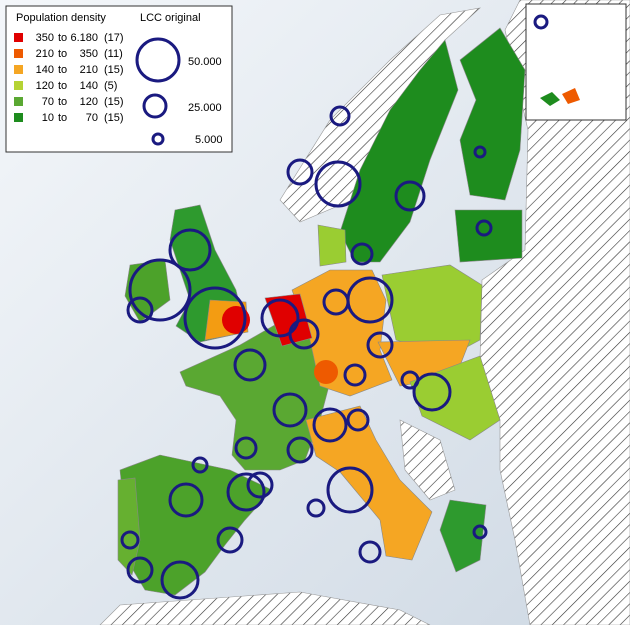 The image size is (630, 625). I want to click on legend-from: 120, so click(45, 86).